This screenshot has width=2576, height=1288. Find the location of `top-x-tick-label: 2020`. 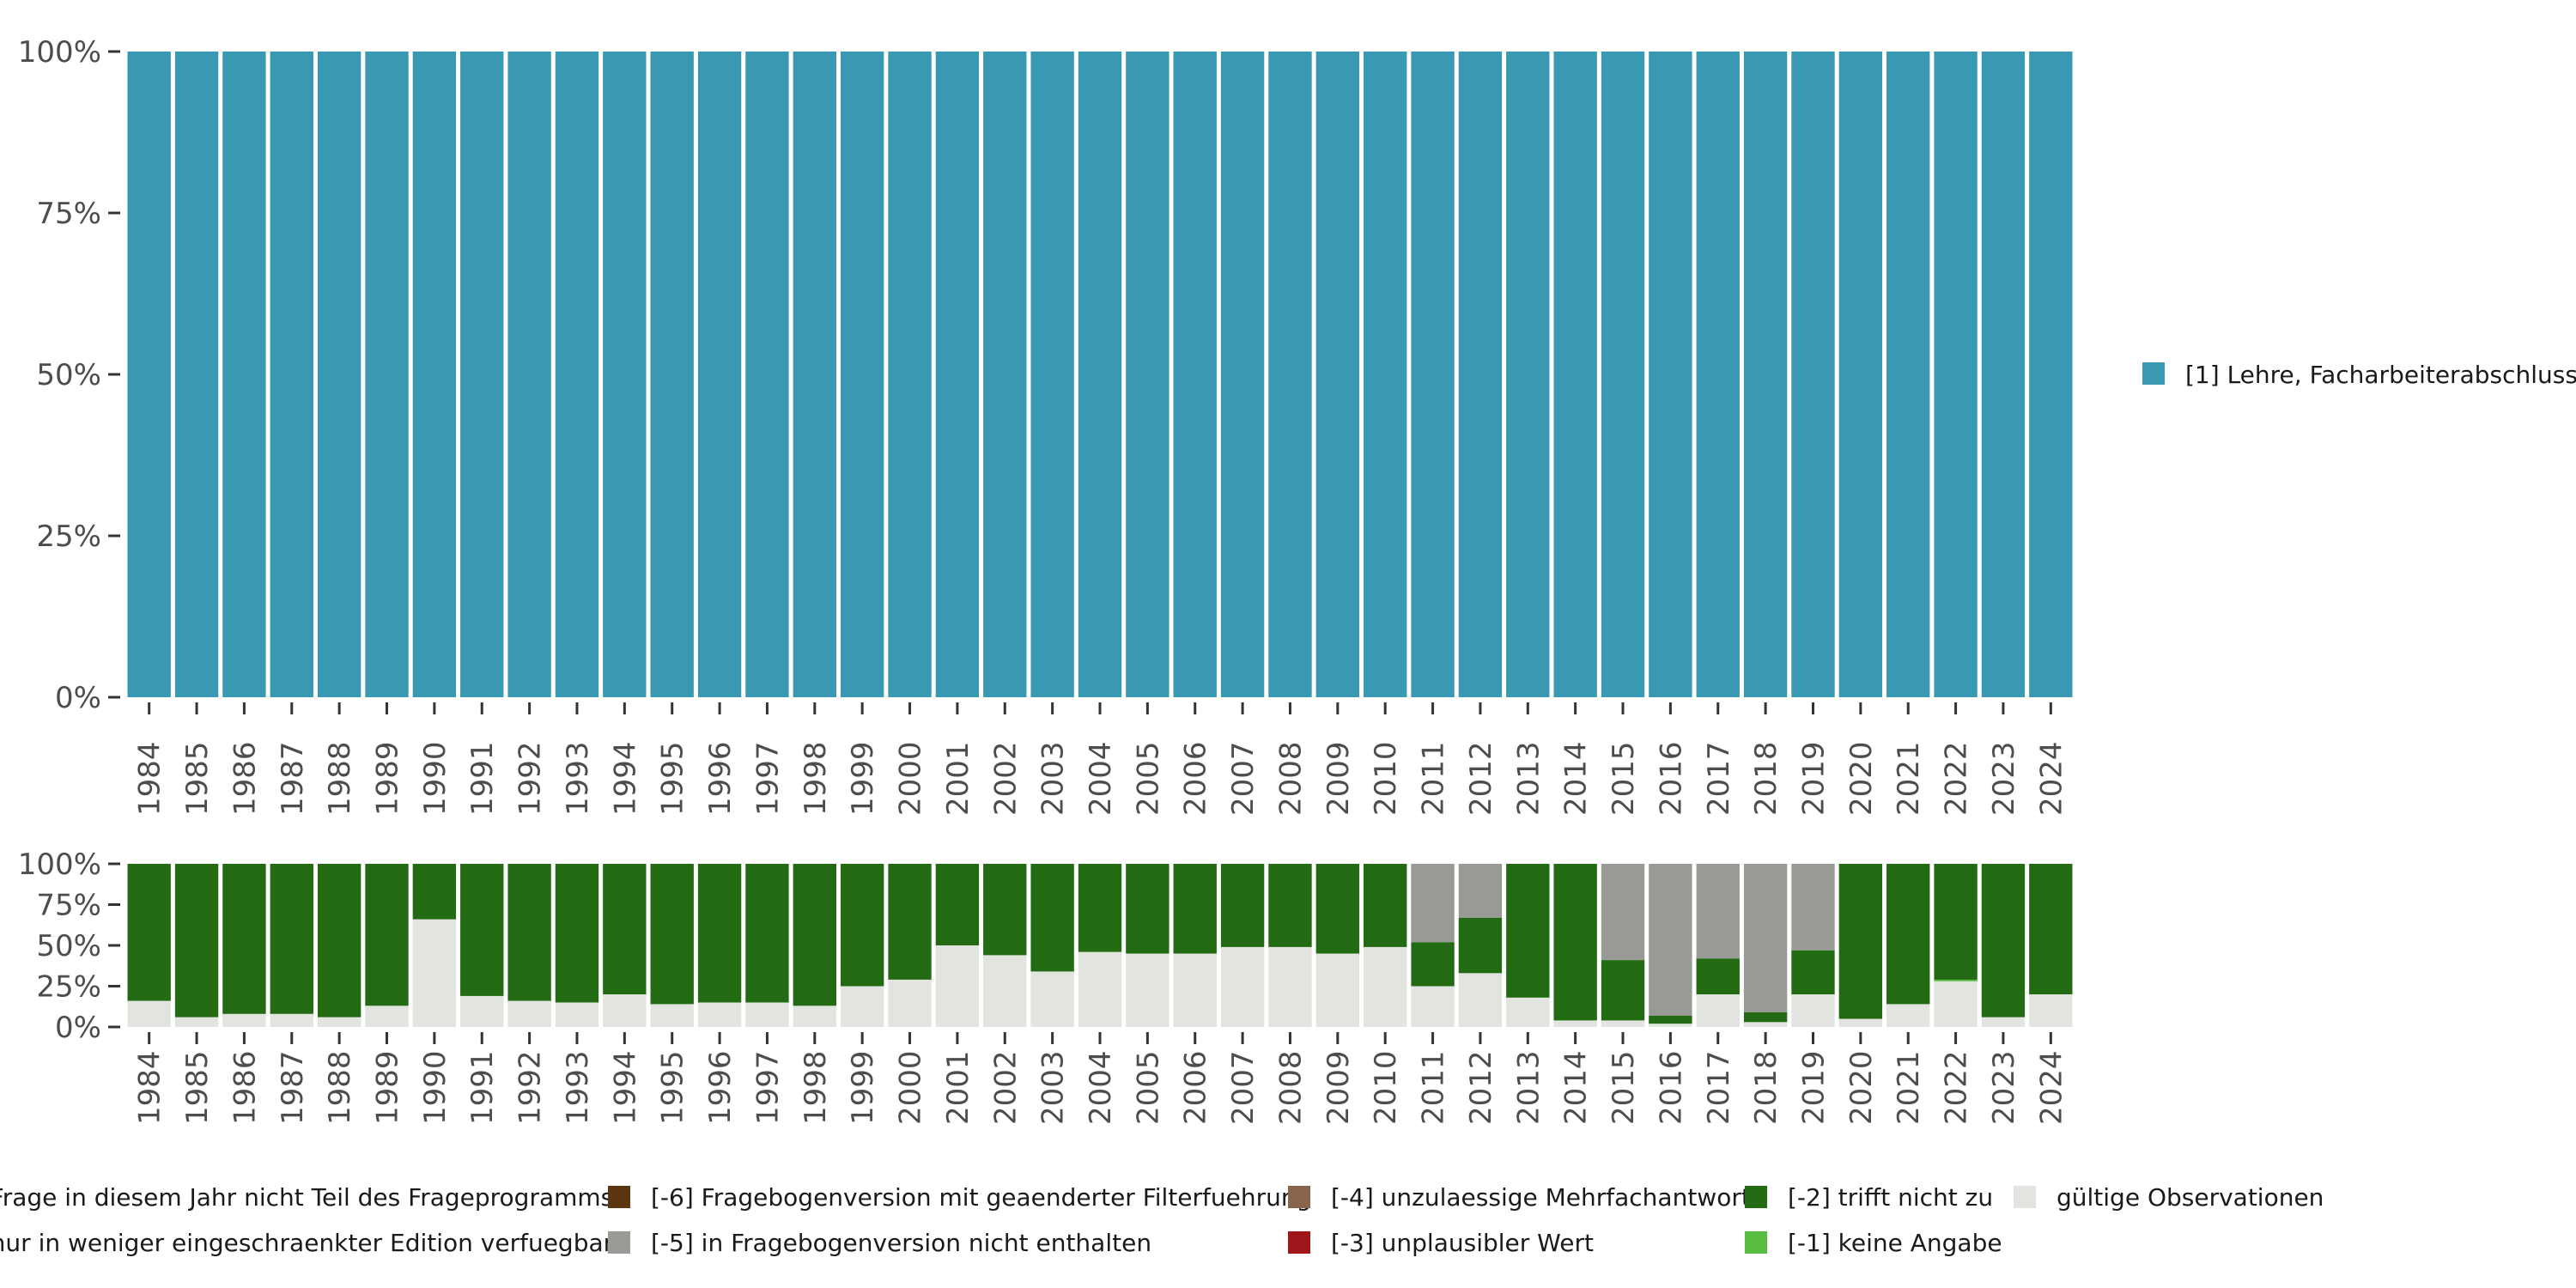

top-x-tick-label: 2020 is located at coordinates (1862, 779).